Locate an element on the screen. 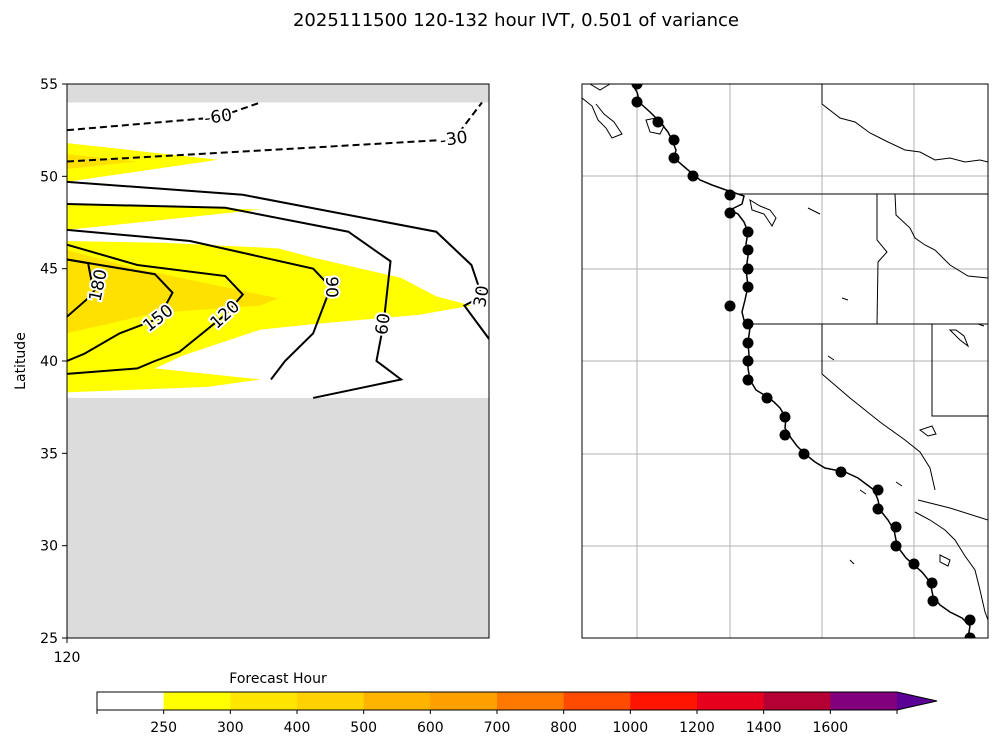 The image size is (1000, 749). y-axis: 25 30 35 40 45 50 55 is located at coordinates (53, 362).